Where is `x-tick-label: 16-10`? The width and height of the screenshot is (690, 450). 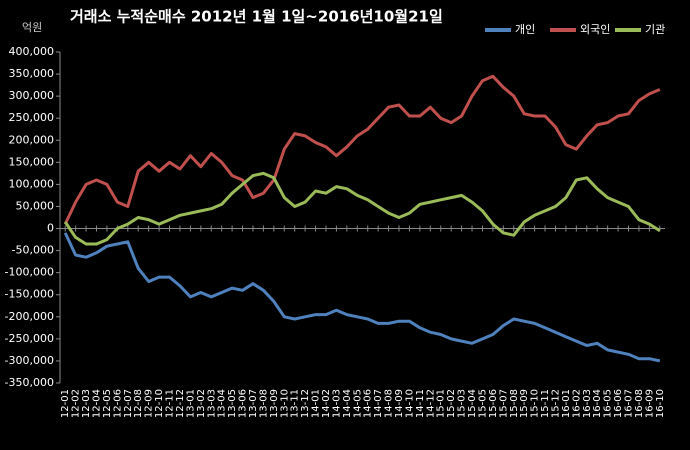 x-tick-label: 16-10 is located at coordinates (660, 403).